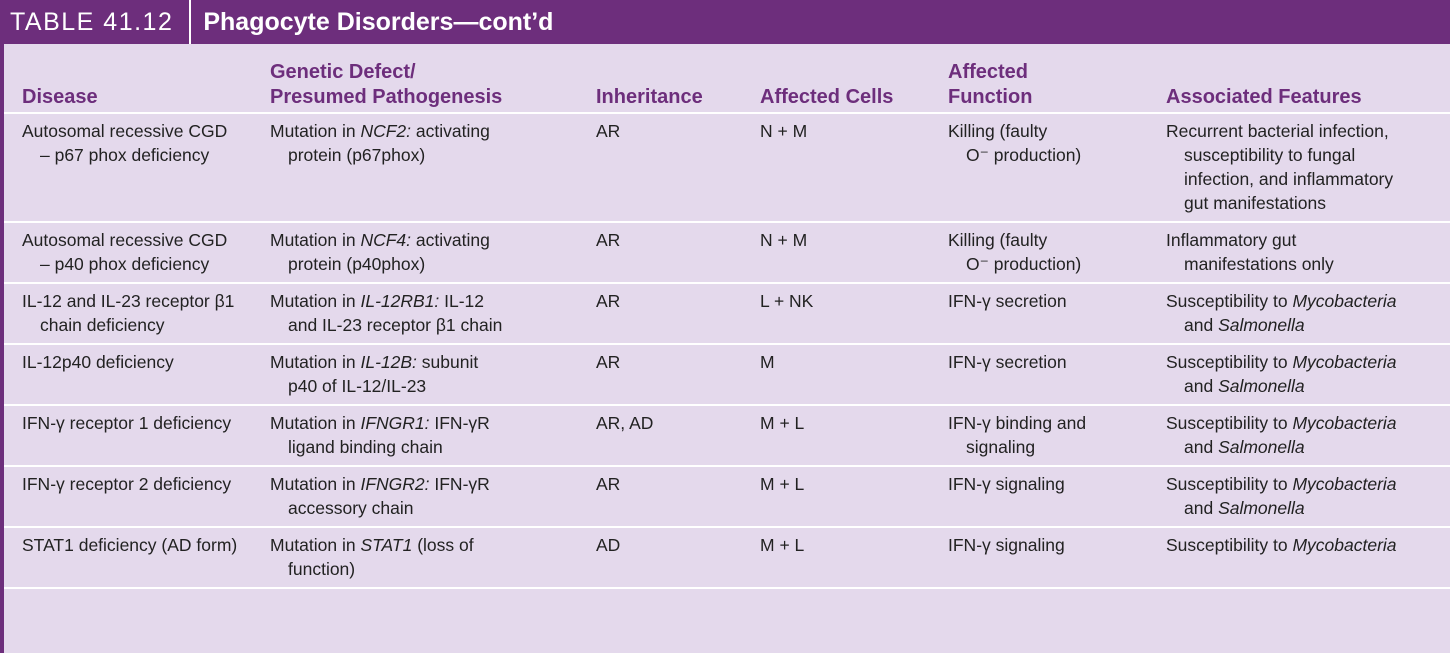  What do you see at coordinates (660, 558) in the screenshot?
I see `cell-inheritance: AD` at bounding box center [660, 558].